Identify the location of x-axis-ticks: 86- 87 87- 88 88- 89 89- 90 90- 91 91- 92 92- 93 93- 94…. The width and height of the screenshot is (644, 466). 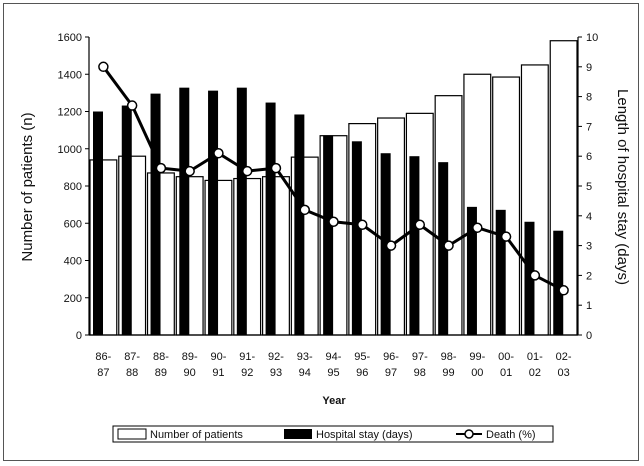
(333, 365).